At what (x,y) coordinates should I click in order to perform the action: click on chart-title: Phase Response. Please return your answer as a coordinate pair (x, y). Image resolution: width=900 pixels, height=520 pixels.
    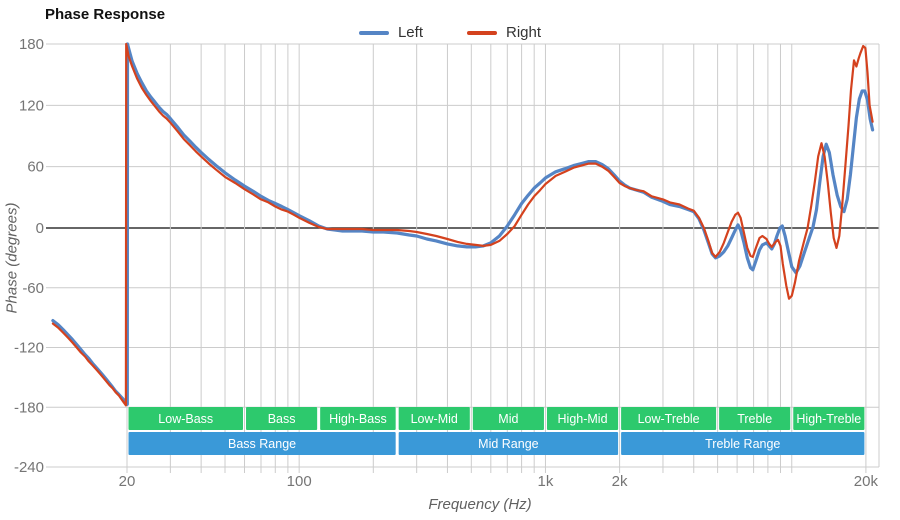
    Looking at the image, I should click on (105, 14).